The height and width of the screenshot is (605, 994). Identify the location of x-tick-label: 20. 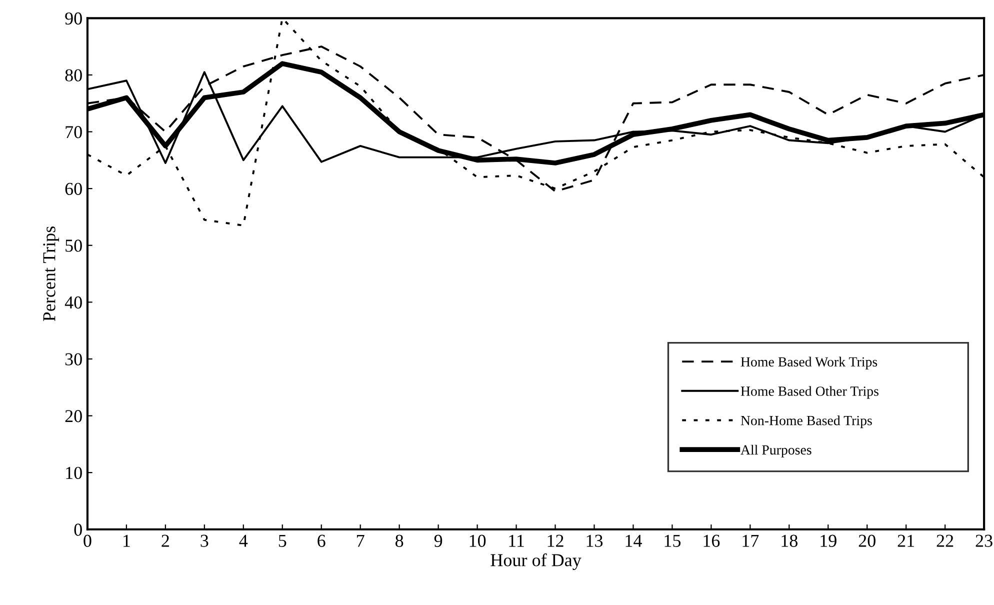
(867, 540).